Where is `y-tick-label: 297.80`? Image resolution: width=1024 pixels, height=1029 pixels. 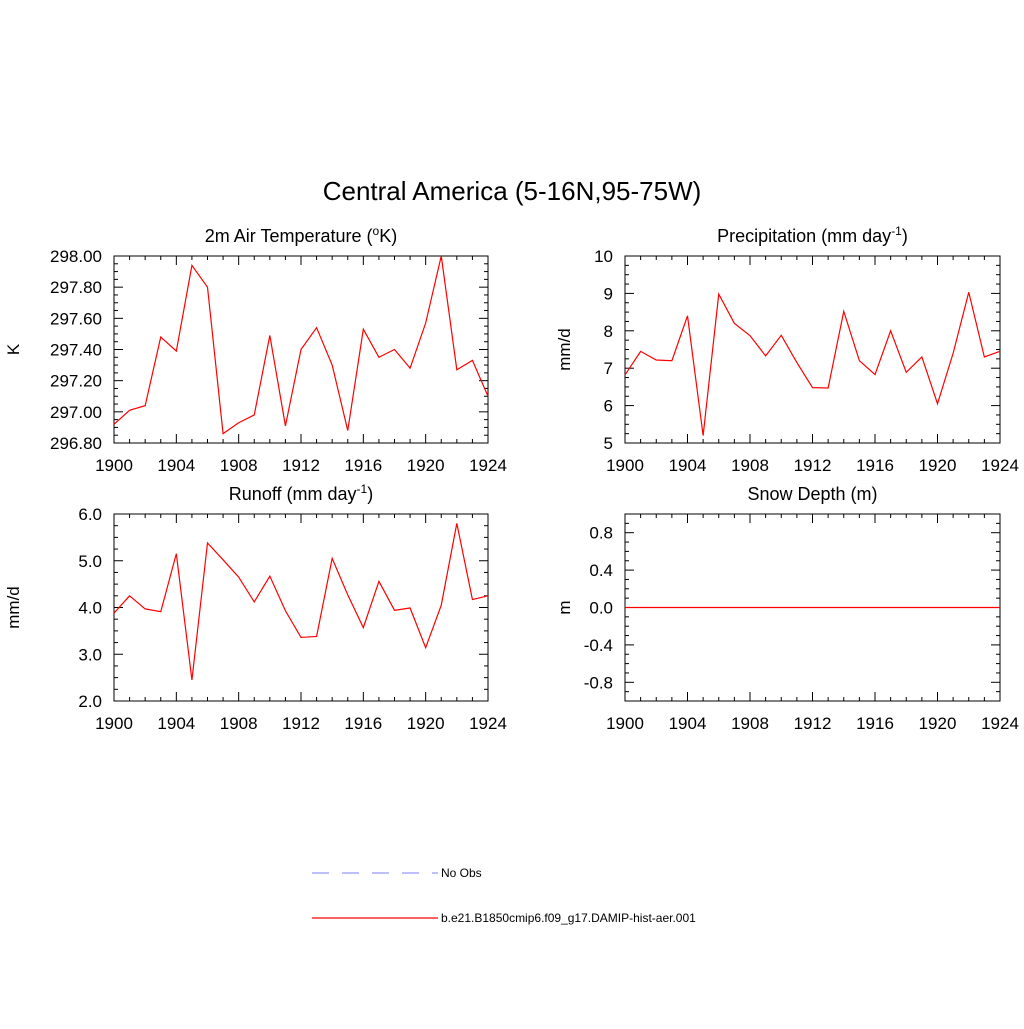
y-tick-label: 297.80 is located at coordinates (76, 287).